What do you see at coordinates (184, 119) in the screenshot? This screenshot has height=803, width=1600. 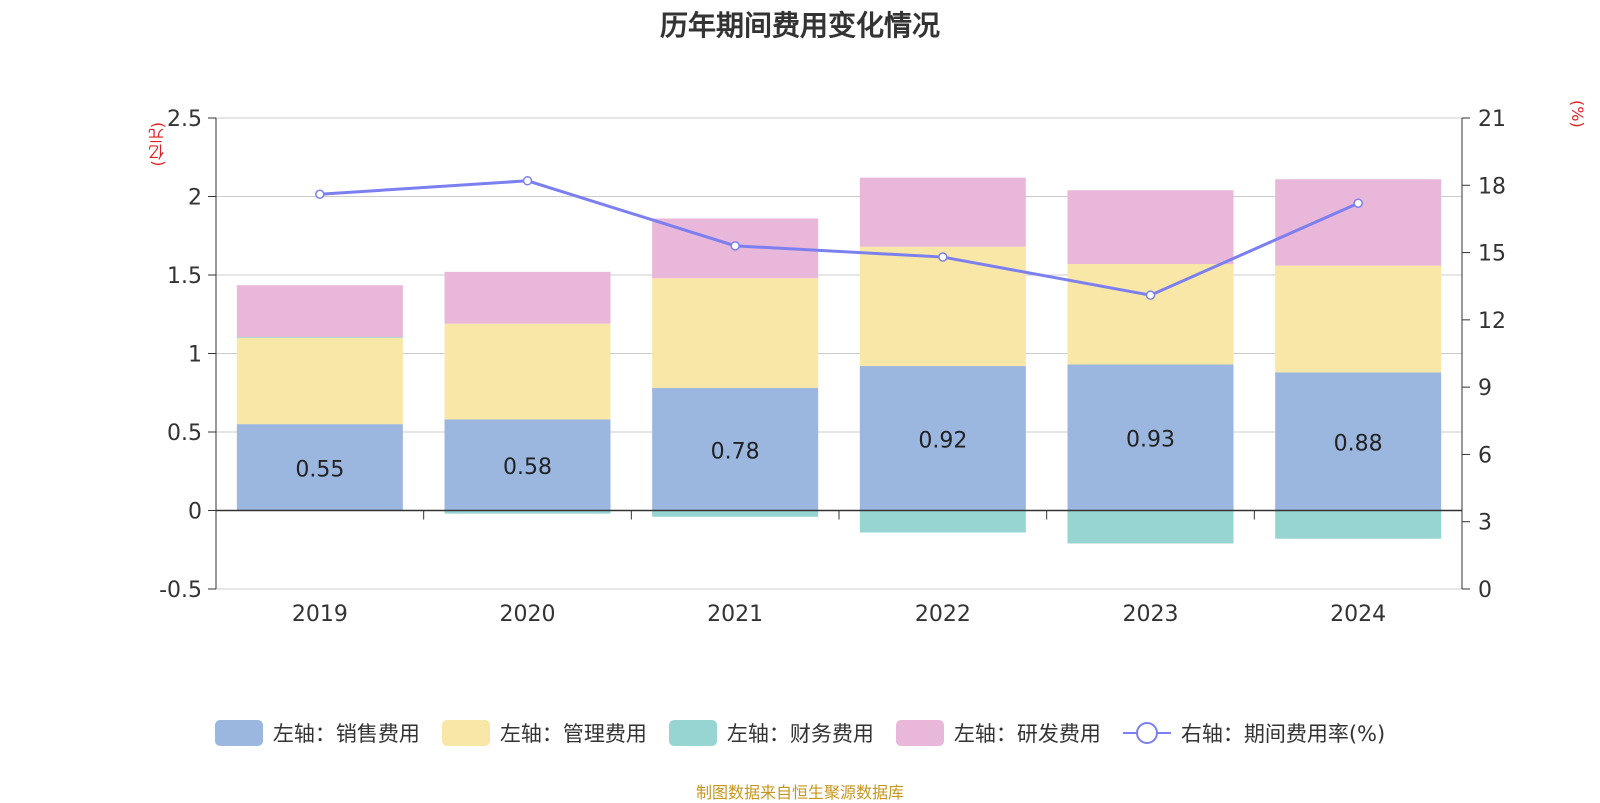 I see `left-tick-label-6: 2.5` at bounding box center [184, 119].